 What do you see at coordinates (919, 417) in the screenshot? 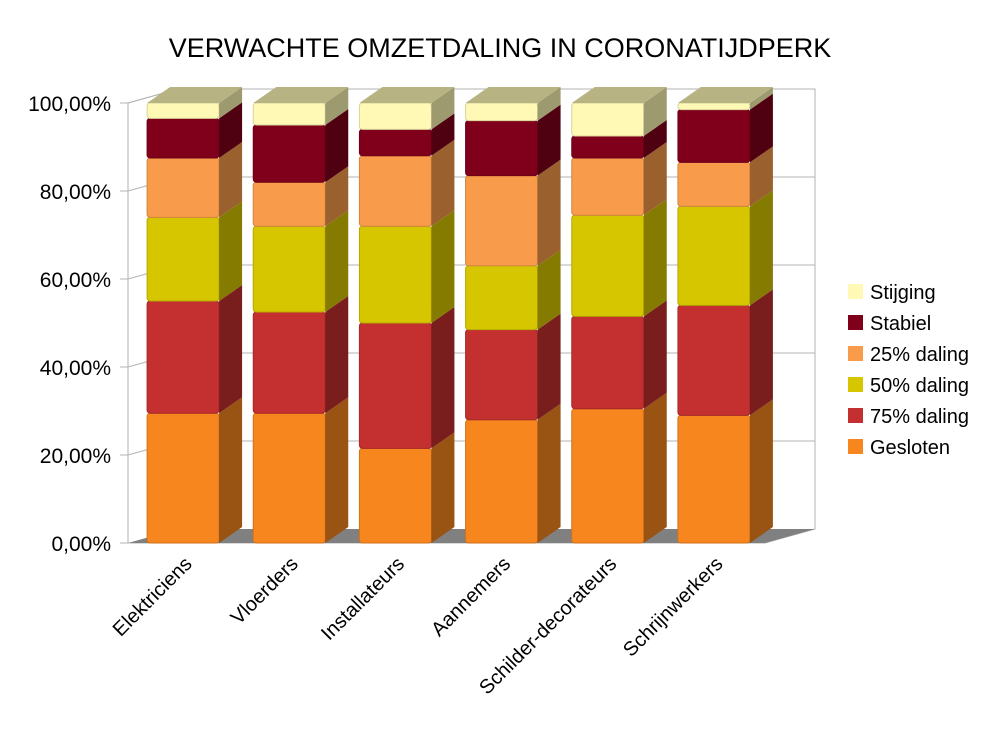
I see `legend-label: 75% daling` at bounding box center [919, 417].